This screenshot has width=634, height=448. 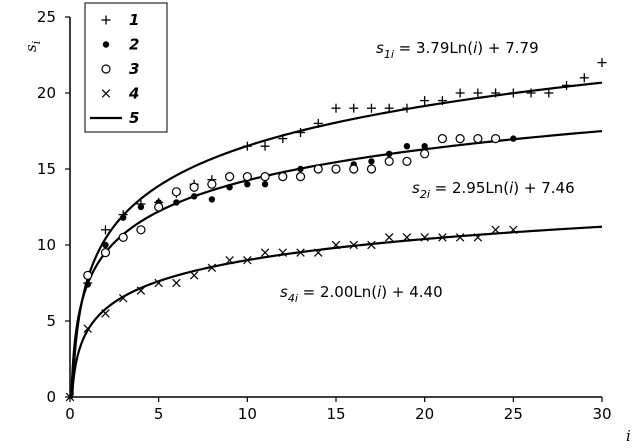 What do you see at coordinates (380, 48) in the screenshot?
I see `eq1-lhs: s` at bounding box center [380, 48].